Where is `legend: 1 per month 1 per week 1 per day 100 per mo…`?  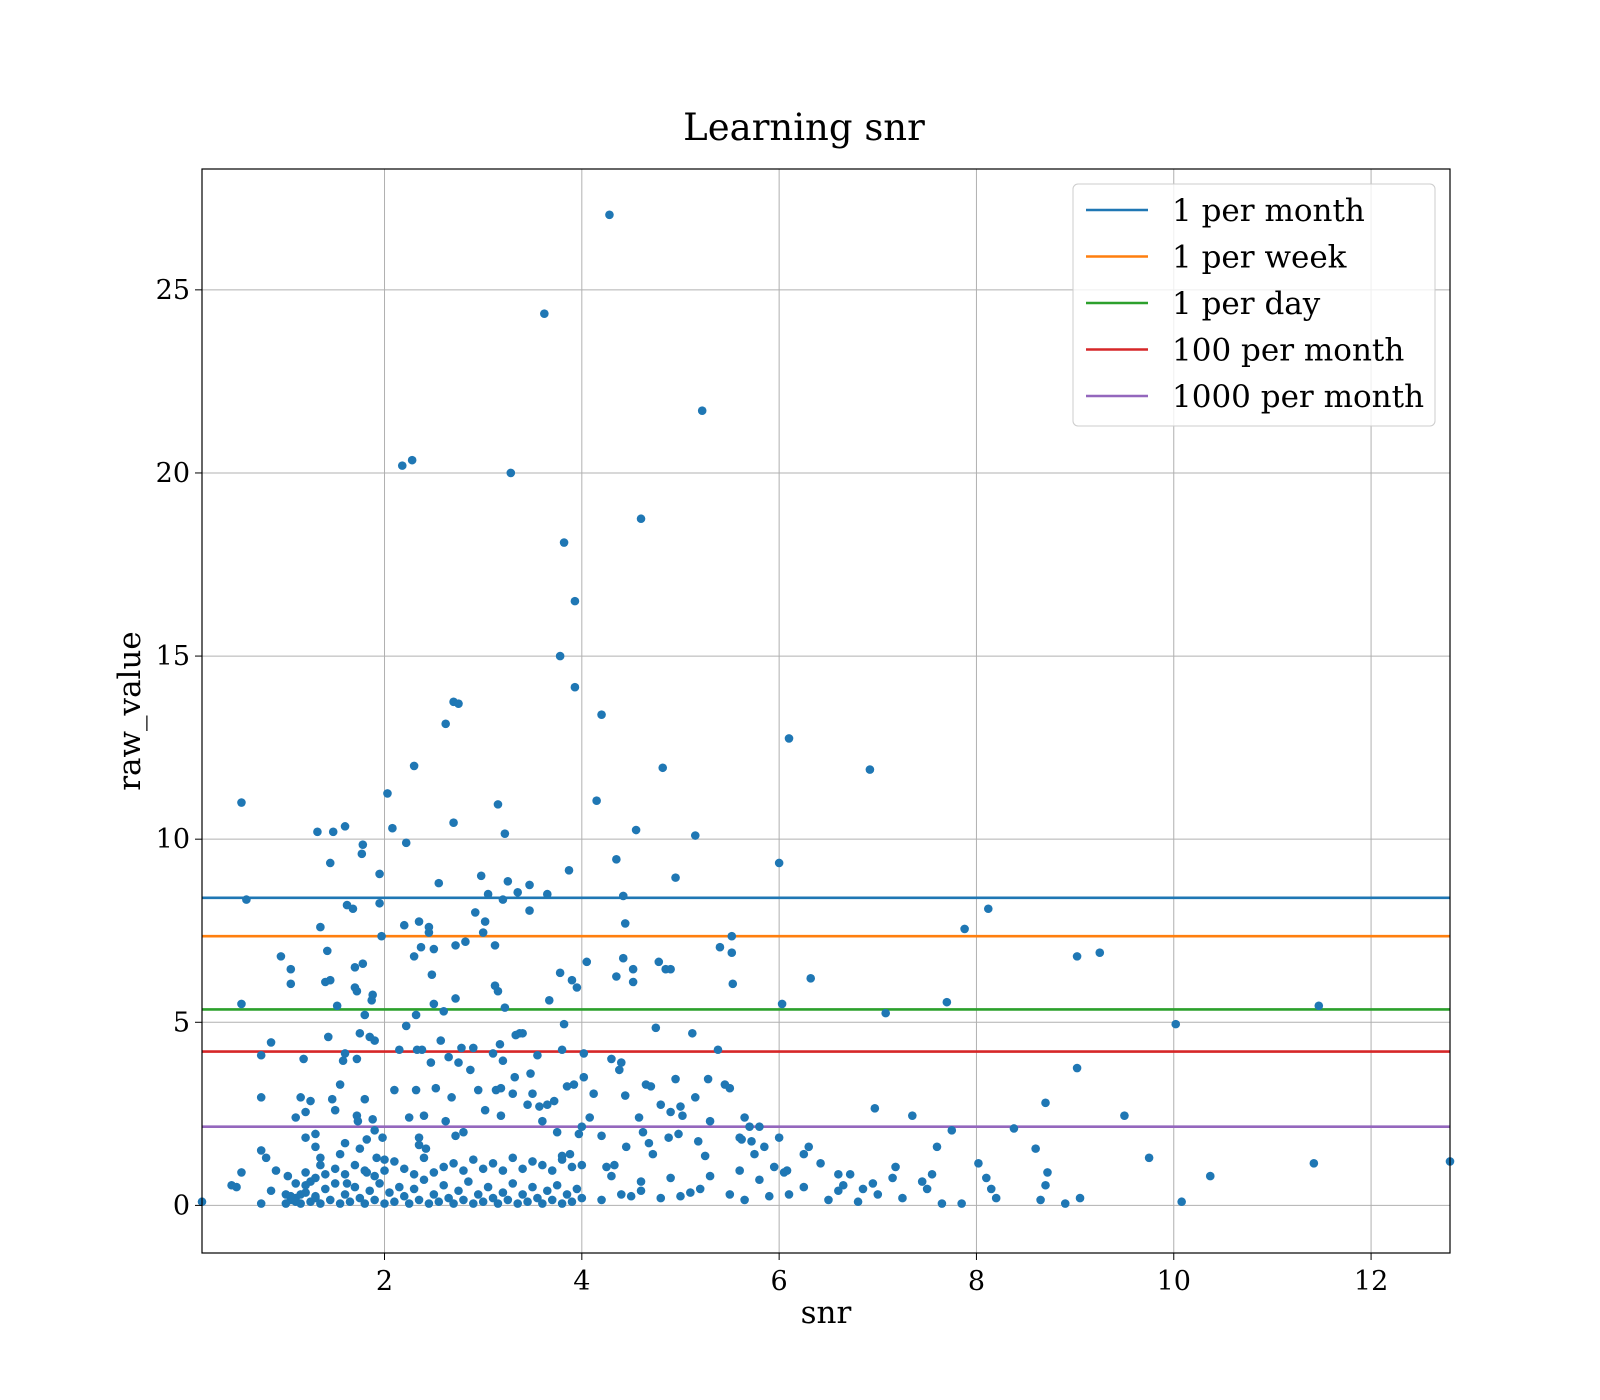
legend: 1 per month 1 per week 1 per day 100 per mo… is located at coordinates (1254, 305).